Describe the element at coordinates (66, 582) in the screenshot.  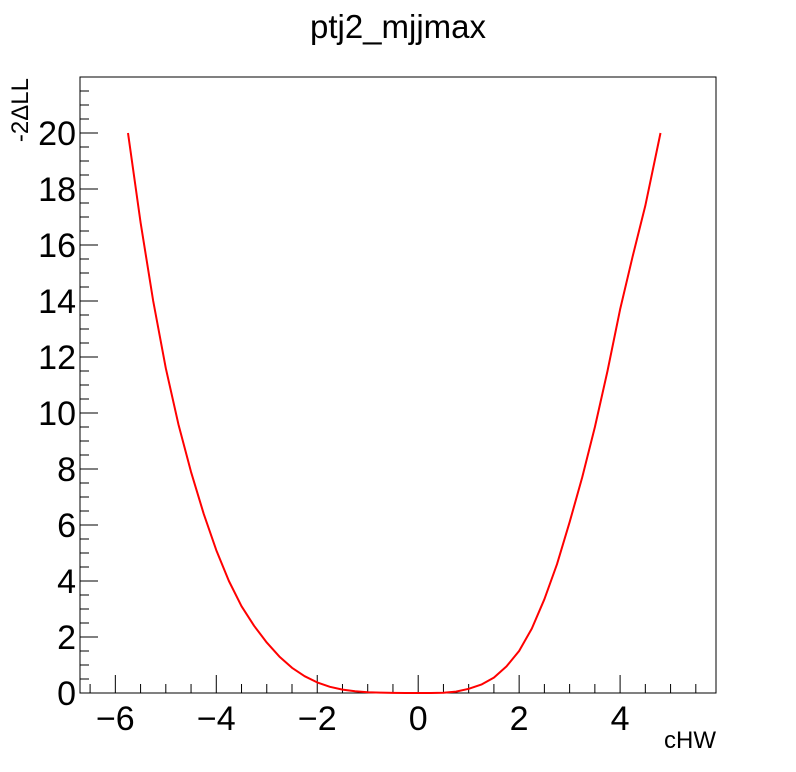
I see `y-tick-label: 4` at that location.